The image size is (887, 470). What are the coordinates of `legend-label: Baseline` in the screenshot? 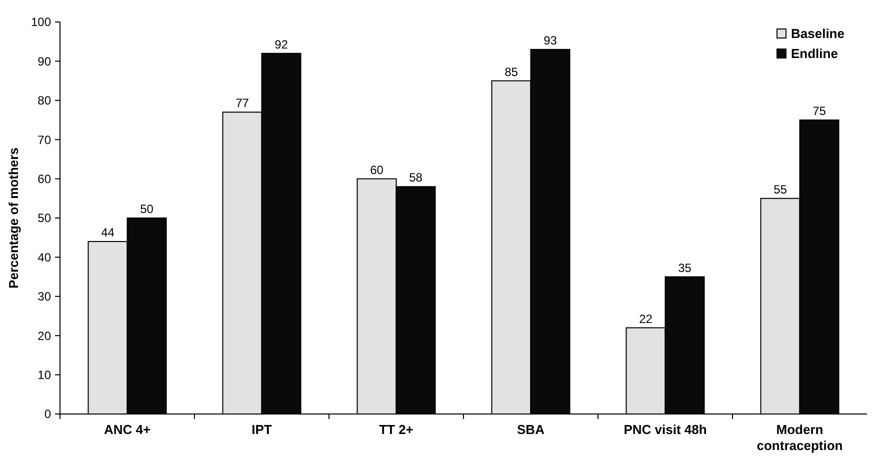 It's located at (817, 33).